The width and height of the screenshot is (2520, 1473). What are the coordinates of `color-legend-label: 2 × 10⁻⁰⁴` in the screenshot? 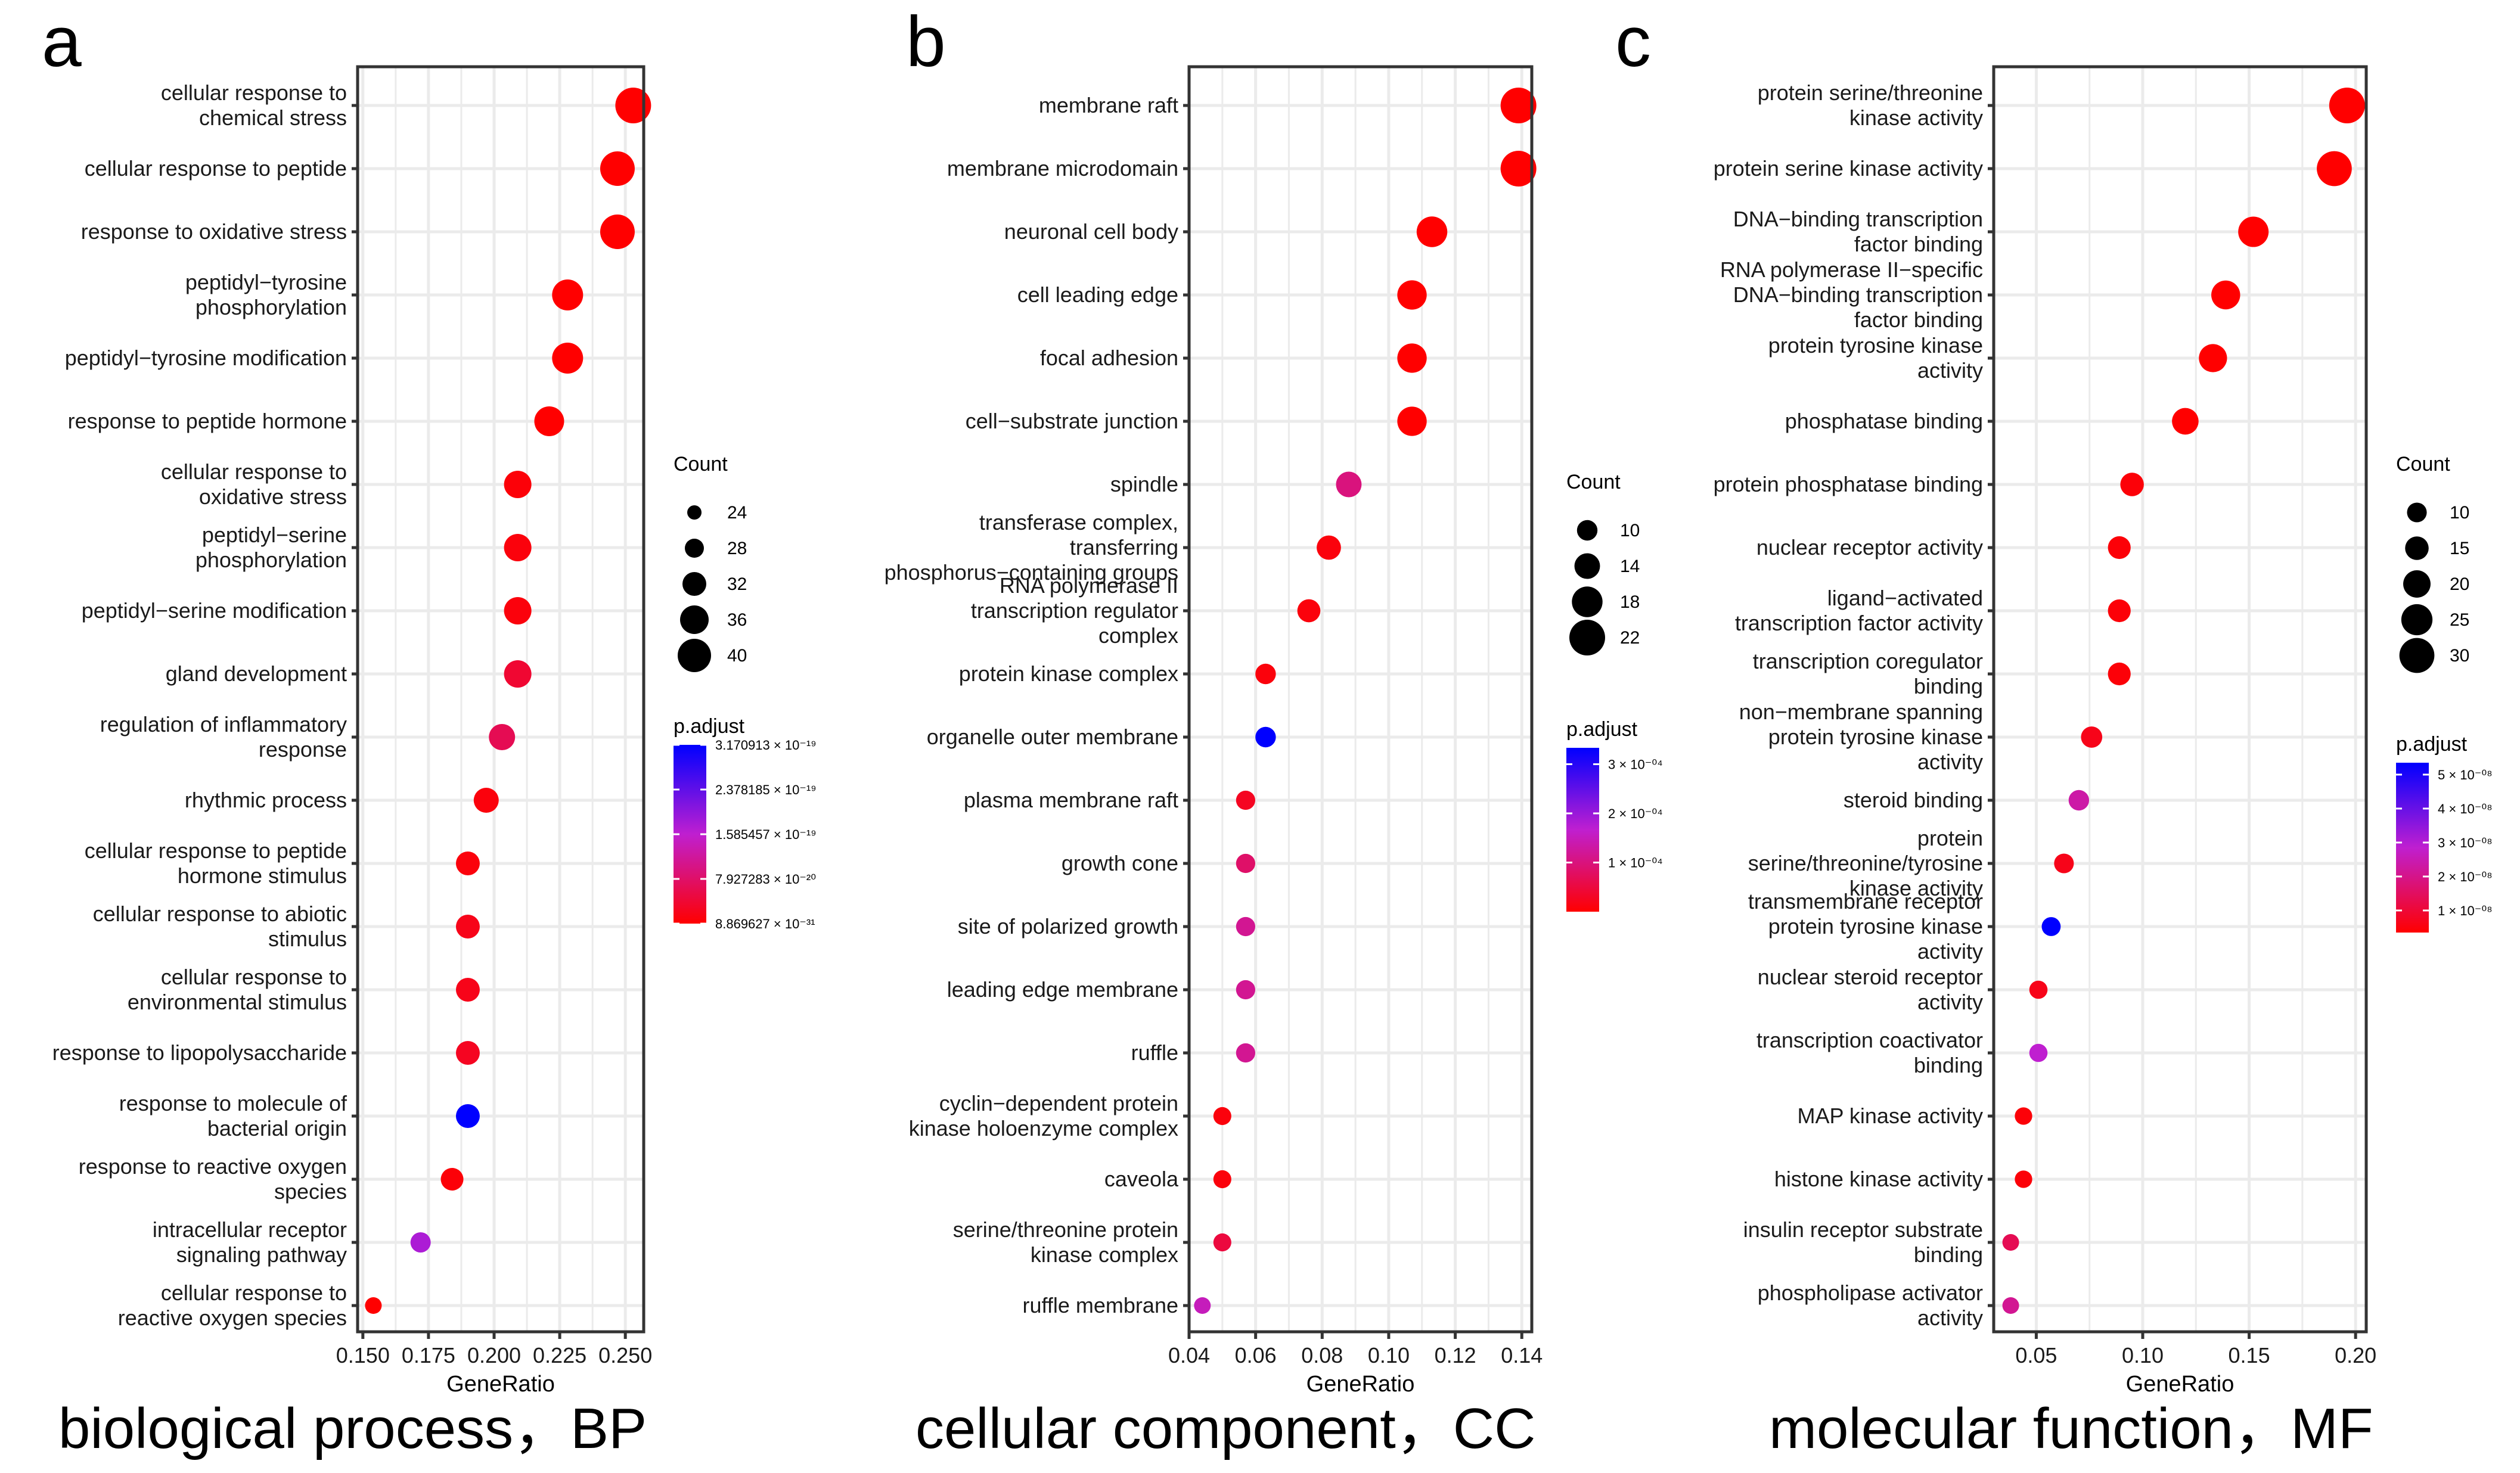 It's located at (1635, 813).